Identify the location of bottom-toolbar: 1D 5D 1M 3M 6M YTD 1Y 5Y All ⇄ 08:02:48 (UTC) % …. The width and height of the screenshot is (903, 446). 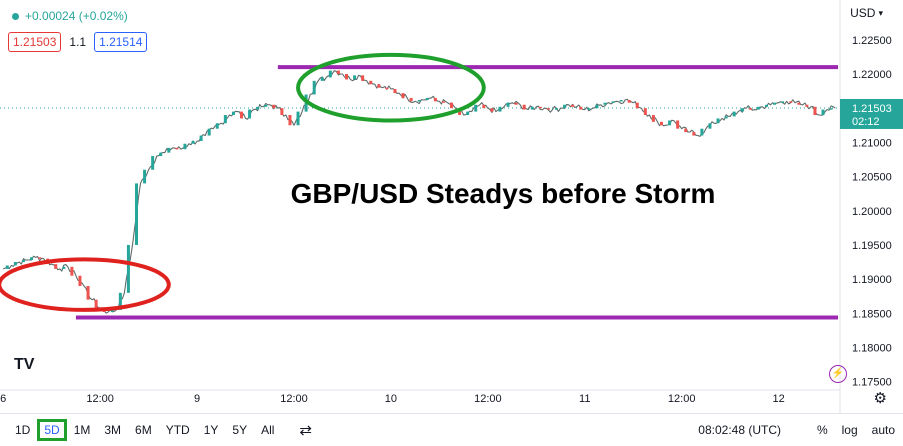
(451, 429).